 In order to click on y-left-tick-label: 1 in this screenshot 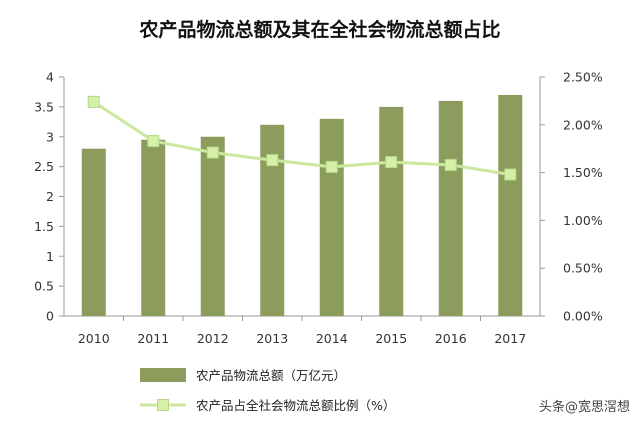, I will do `click(50, 256)`.